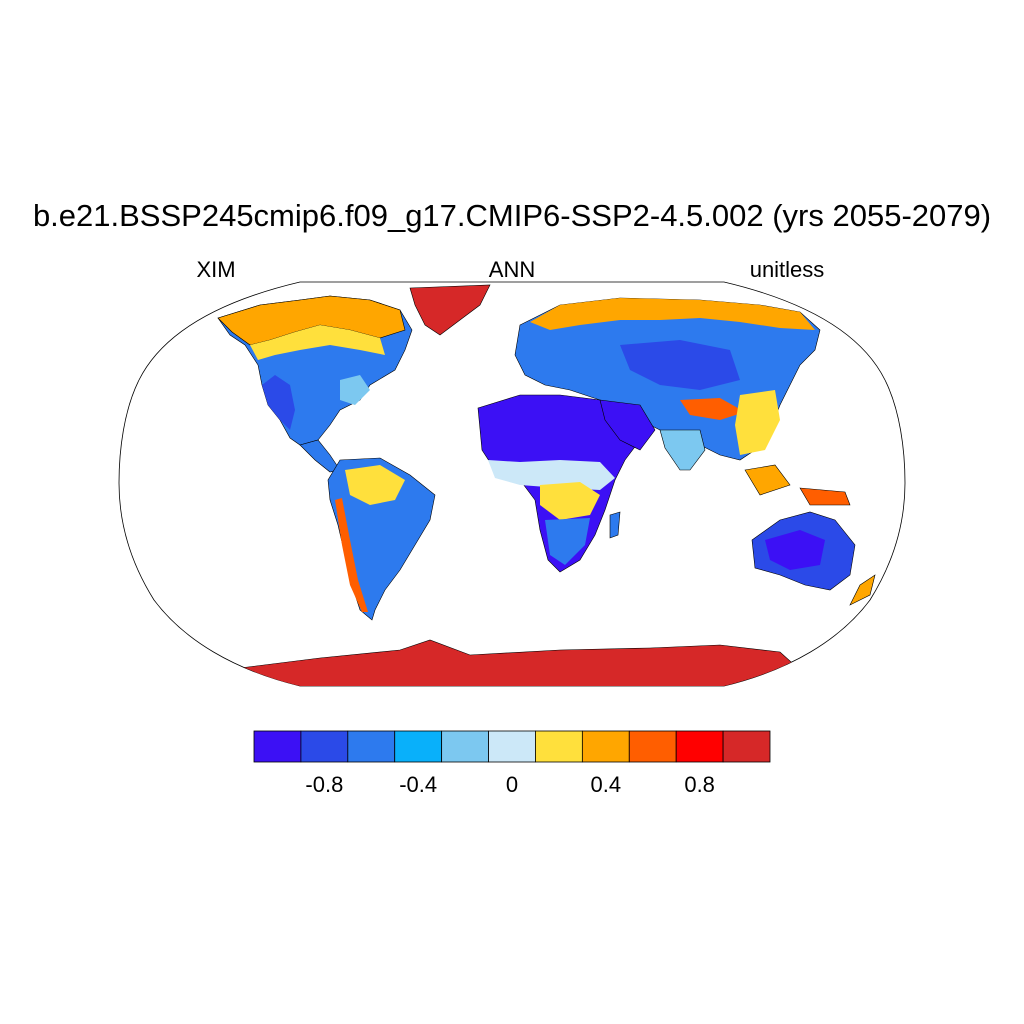 This screenshot has height=1024, width=1024. I want to click on madagascar-land, so click(615, 525).